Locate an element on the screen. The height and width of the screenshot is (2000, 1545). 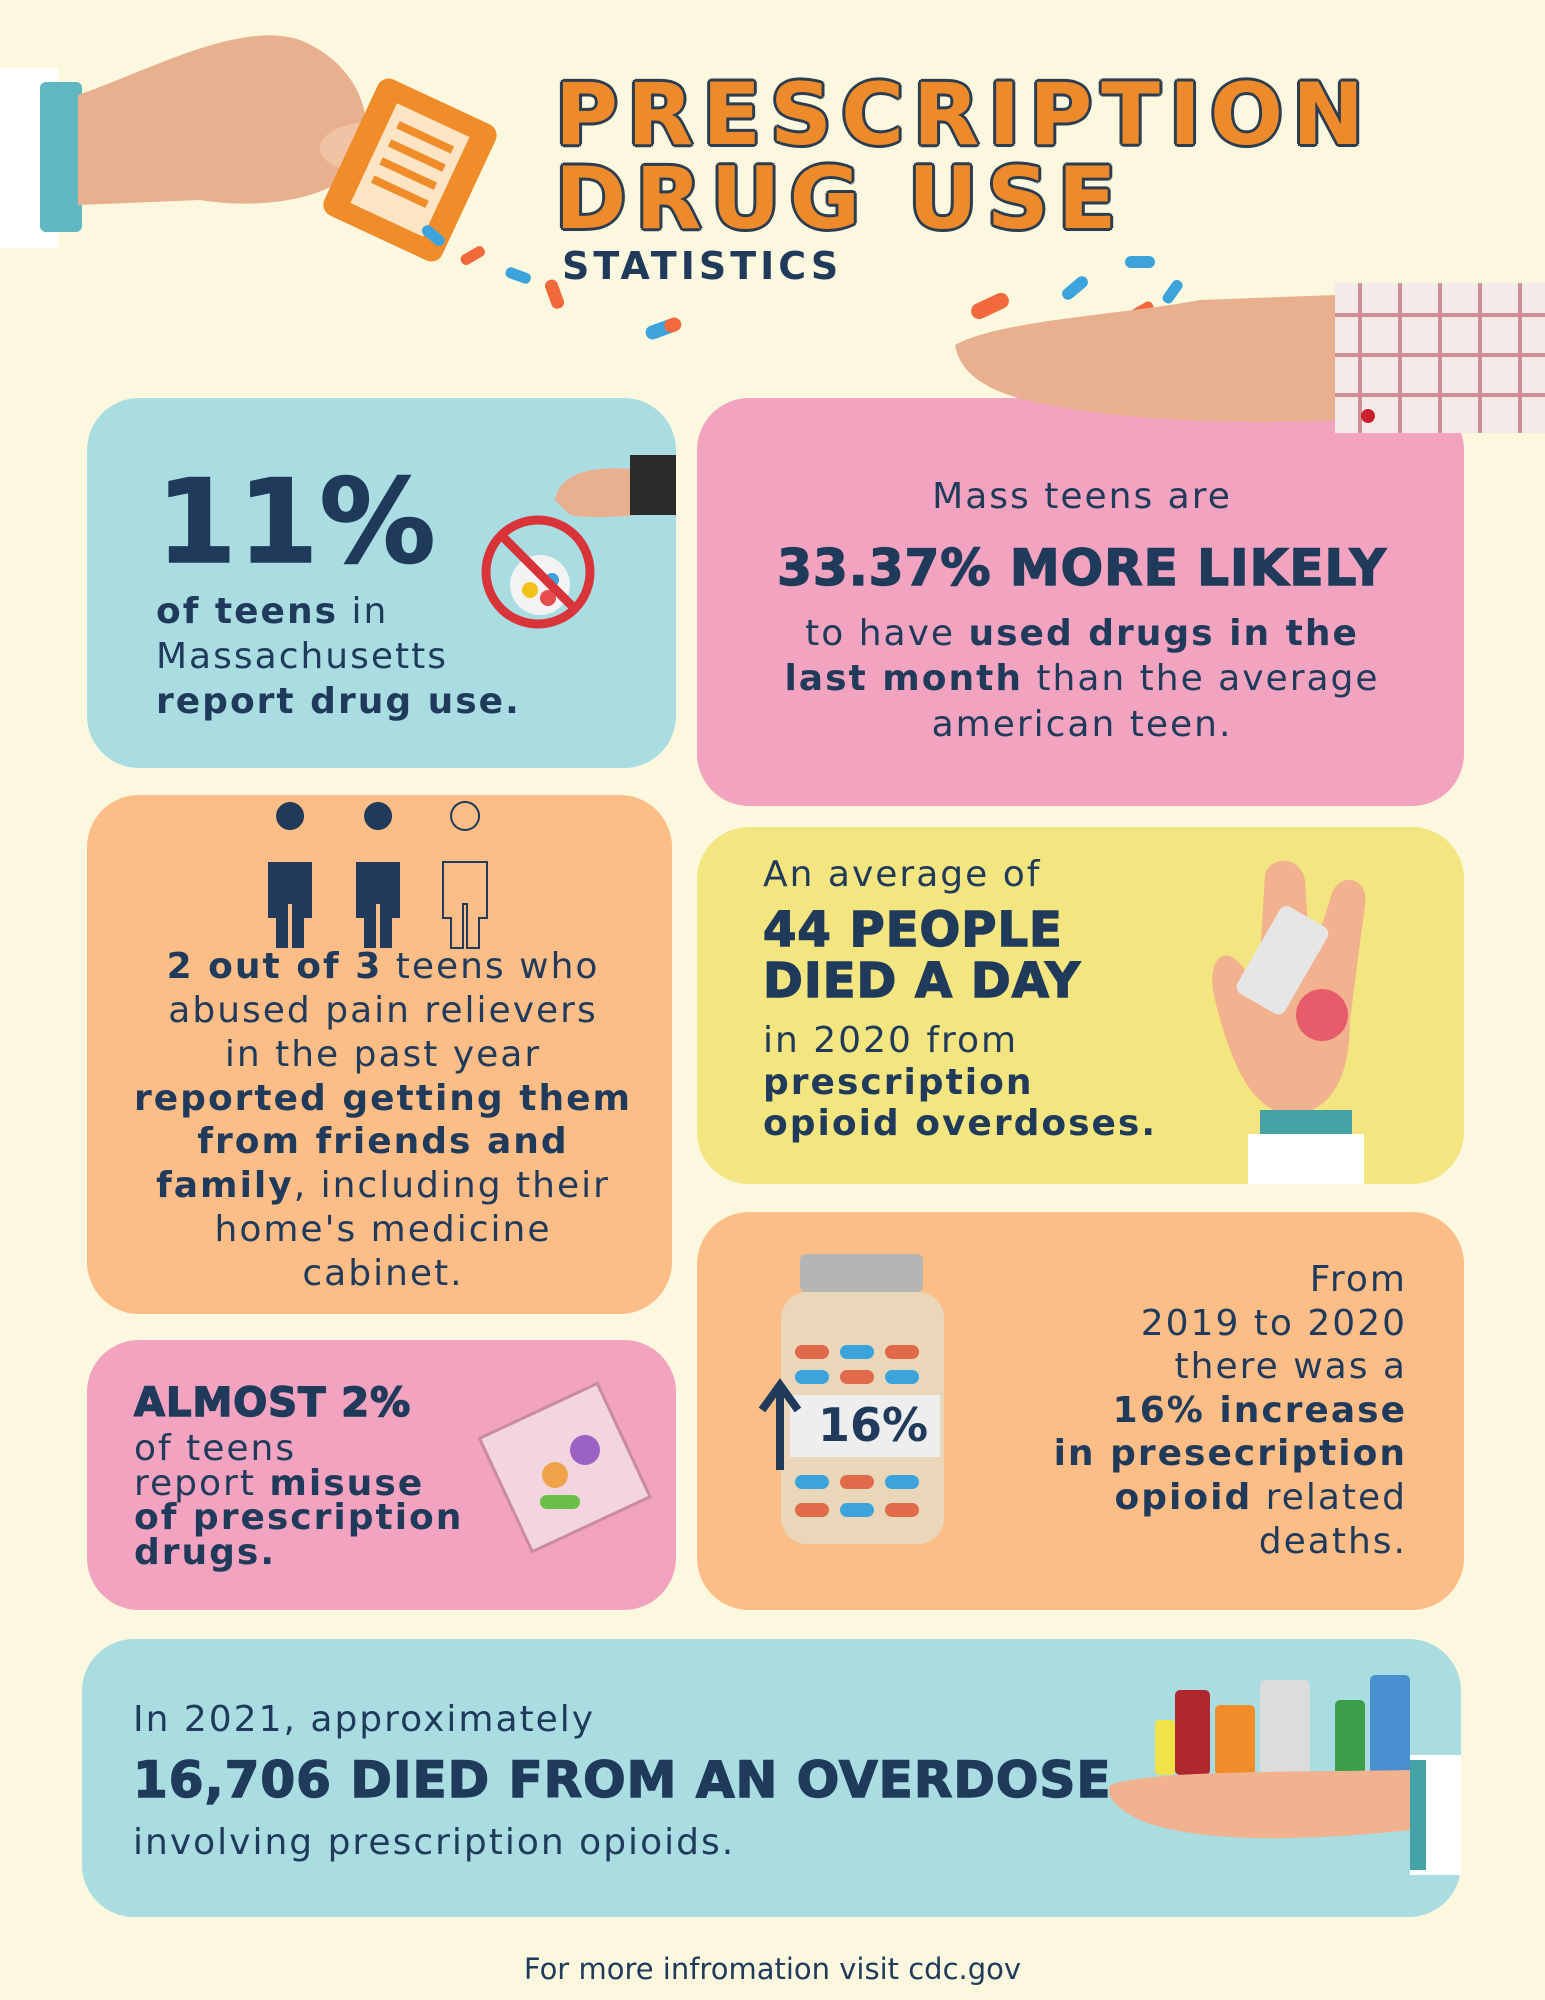
text-run: Mass teens are is located at coordinates (1082, 497).